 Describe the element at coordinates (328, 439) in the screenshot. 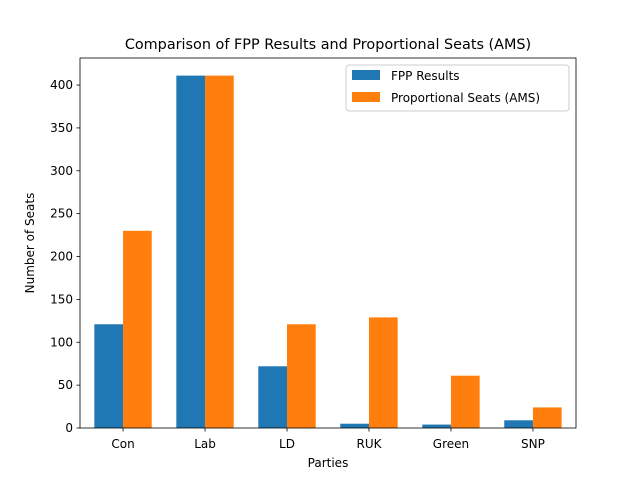

I see `x-axis: Con Lab LD RUK Green SNP` at that location.